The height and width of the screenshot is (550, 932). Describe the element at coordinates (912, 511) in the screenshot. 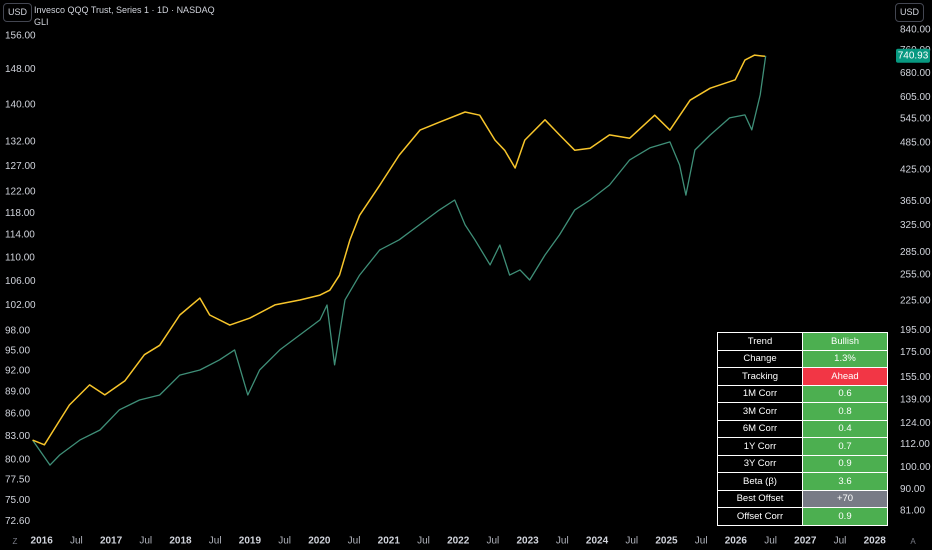

I see `y2-tick-label: 81.00` at that location.